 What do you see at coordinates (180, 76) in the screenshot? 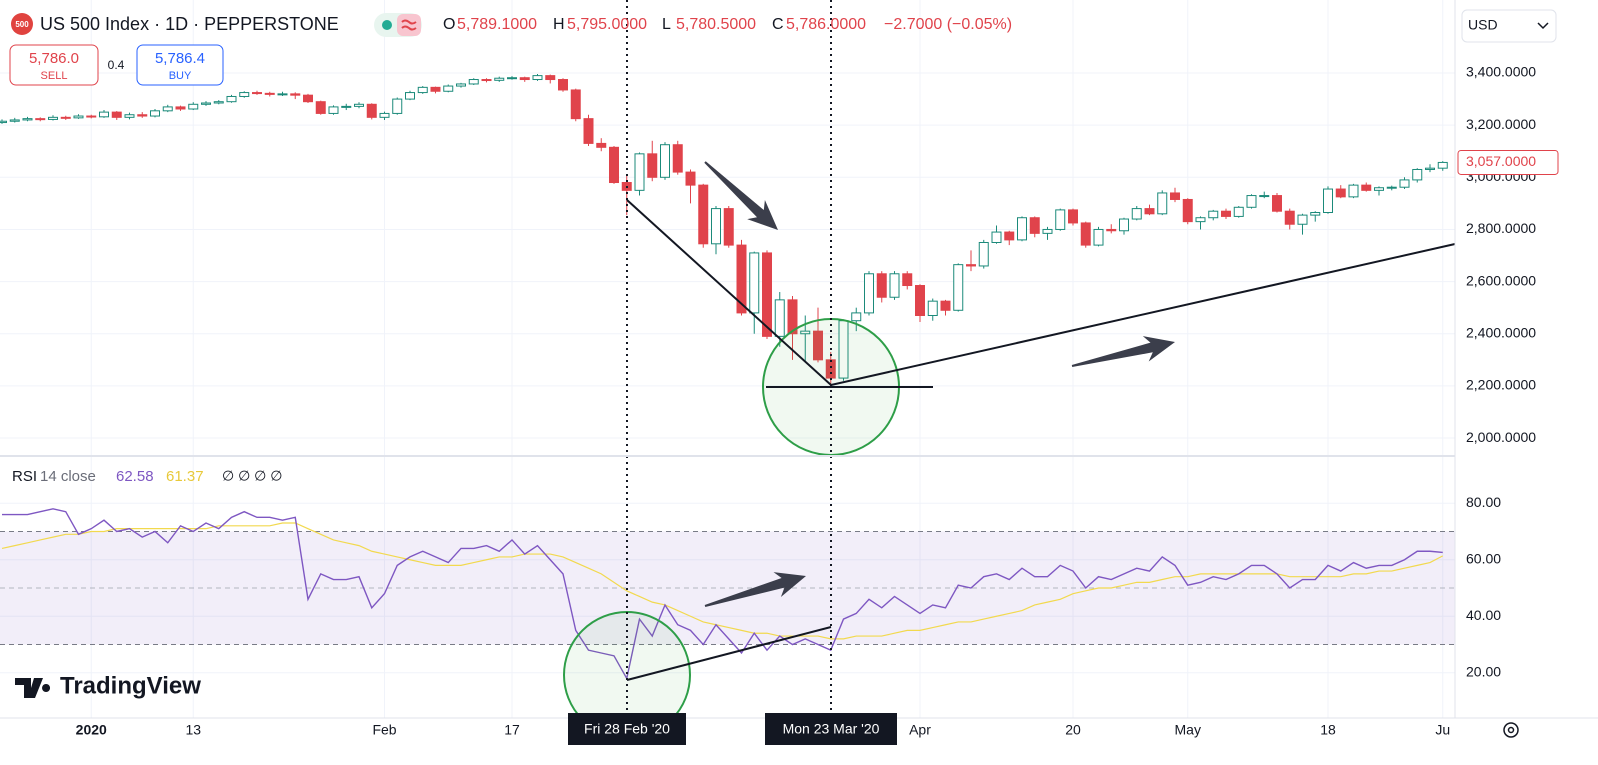
I see `buy-label: BUY` at bounding box center [180, 76].